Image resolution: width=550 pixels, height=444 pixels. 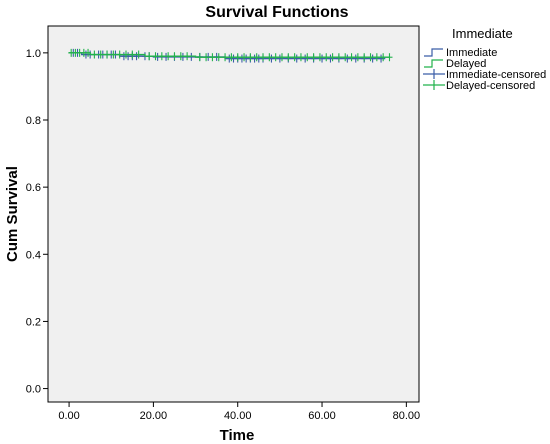 What do you see at coordinates (33, 121) in the screenshot?
I see `y-tick-label: 0.8` at bounding box center [33, 121].